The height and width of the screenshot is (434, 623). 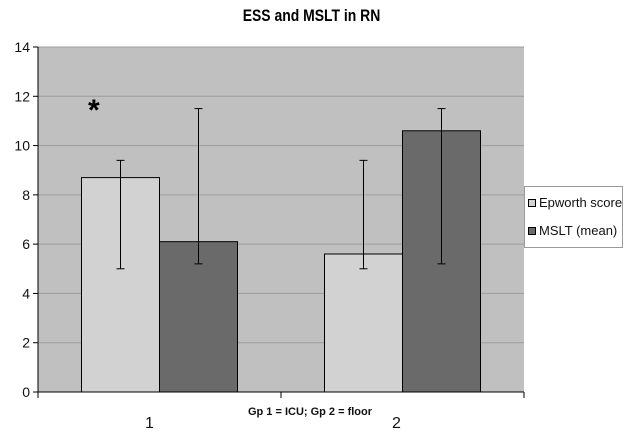 What do you see at coordinates (532, 202) in the screenshot?
I see `legend-swatch-epworth` at bounding box center [532, 202].